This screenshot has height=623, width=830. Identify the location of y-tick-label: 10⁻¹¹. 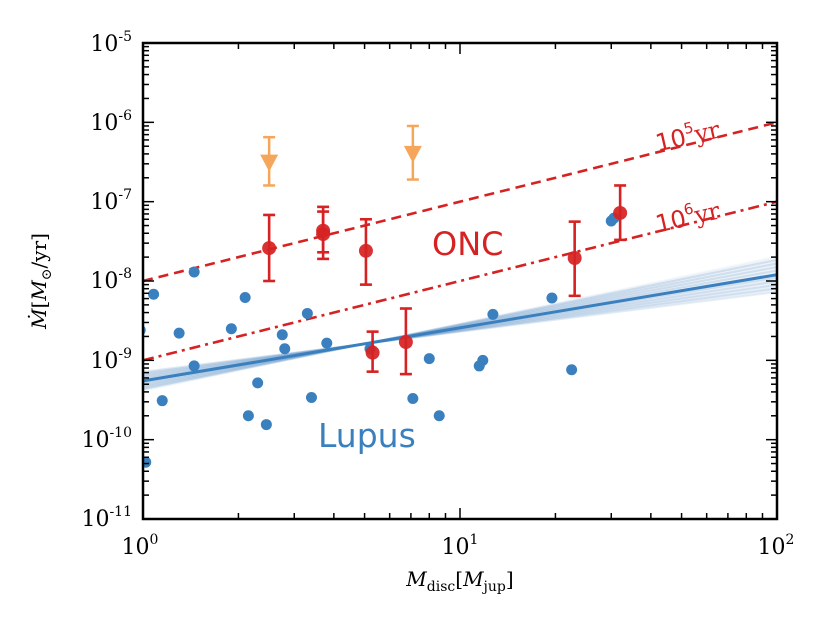
(106, 518).